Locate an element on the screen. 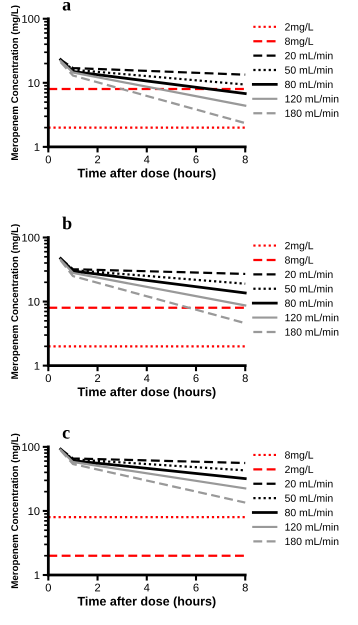 Image resolution: width=358 pixels, height=625 pixels. chart-title: c is located at coordinates (66, 434).